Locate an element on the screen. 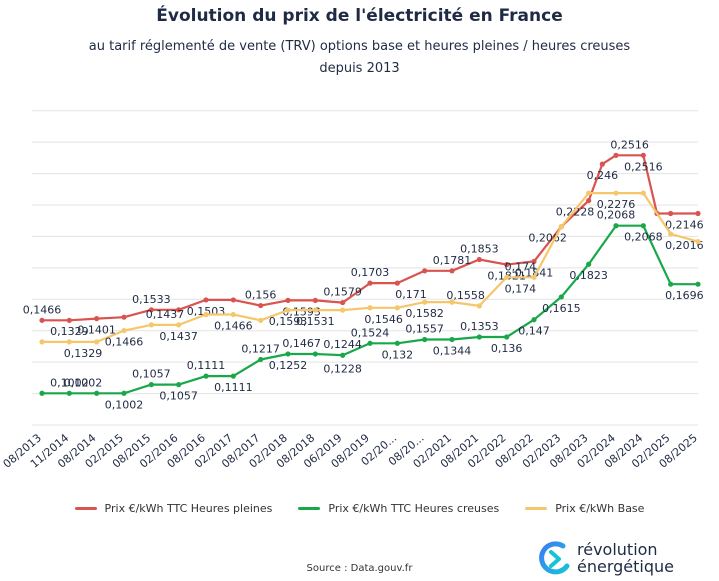 This screenshot has height=581, width=719. series-2-data-label-12: 0,174 is located at coordinates (521, 288).